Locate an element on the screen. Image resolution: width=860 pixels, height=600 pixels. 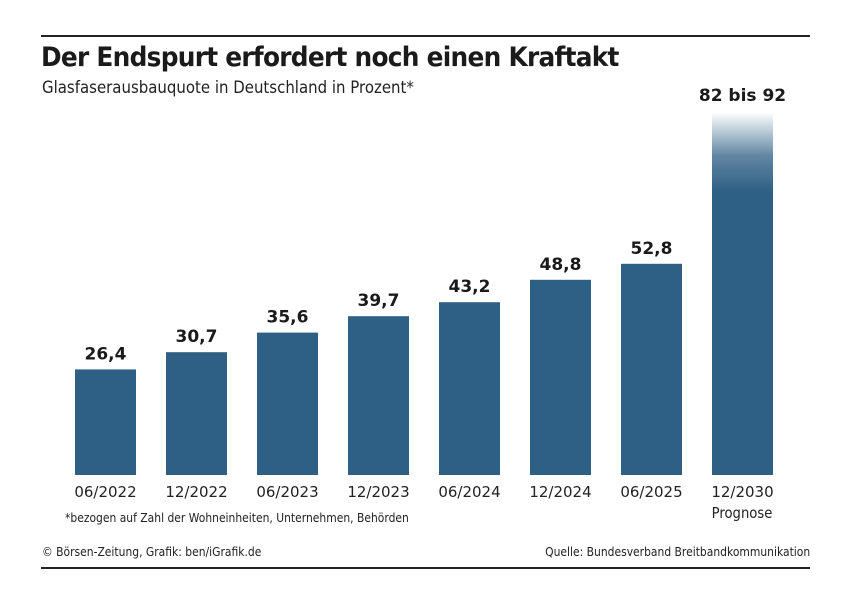
data-label: 39,7 is located at coordinates (379, 301).